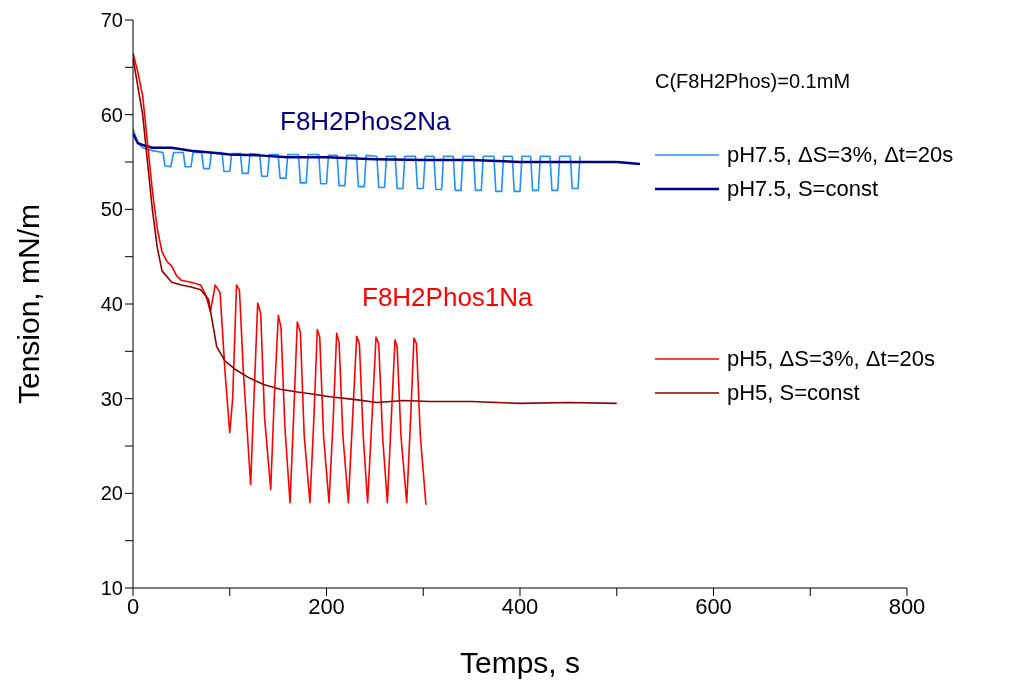  What do you see at coordinates (831, 359) in the screenshot?
I see `legend-label: pH5, ΔS=3%, Δt=20s` at bounding box center [831, 359].